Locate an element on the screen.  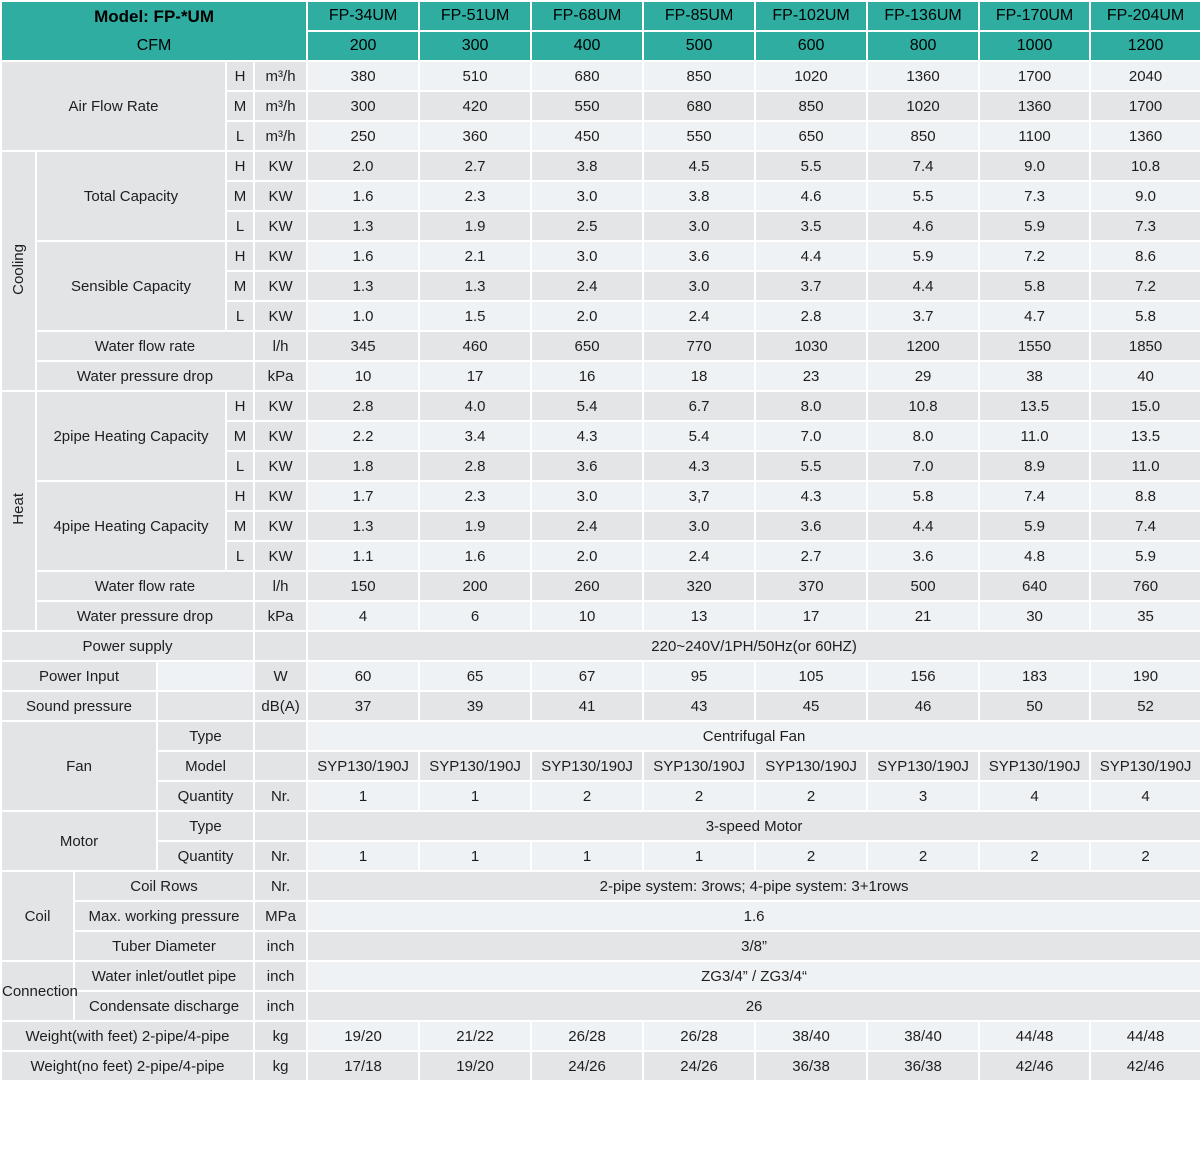
value-cell-span: 220~240V/1PH/50Hz(or 60HZ) is located at coordinates (753, 646).